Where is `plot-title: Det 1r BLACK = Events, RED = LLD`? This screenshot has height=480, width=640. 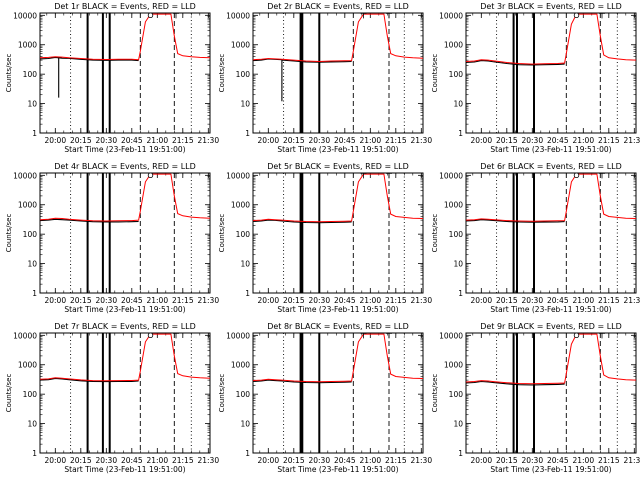
plot-title: Det 1r BLACK = Events, RED = LLD is located at coordinates (125, 6).